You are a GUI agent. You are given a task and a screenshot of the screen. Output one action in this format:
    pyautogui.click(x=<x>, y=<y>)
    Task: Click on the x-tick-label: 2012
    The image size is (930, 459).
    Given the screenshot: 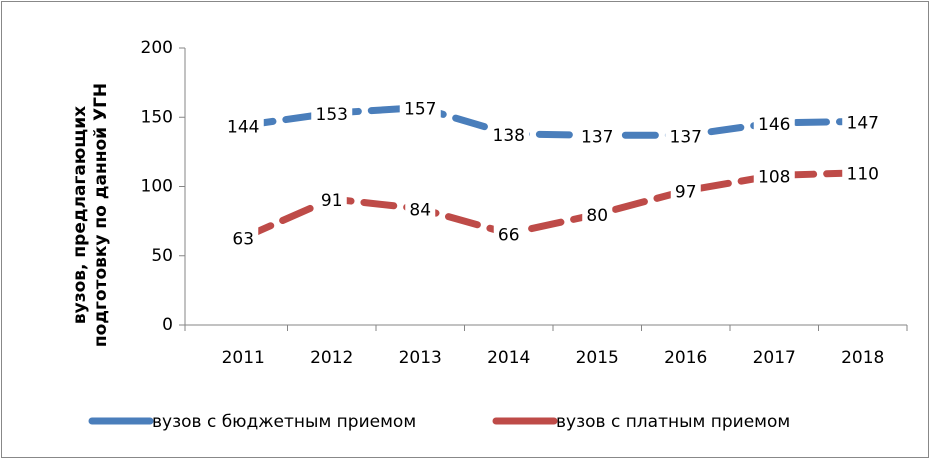 What is the action you would take?
    pyautogui.click(x=331, y=358)
    